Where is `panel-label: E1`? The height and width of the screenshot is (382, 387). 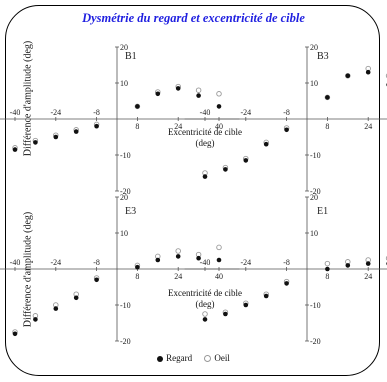
panel-label: E1 is located at coordinates (322, 211).